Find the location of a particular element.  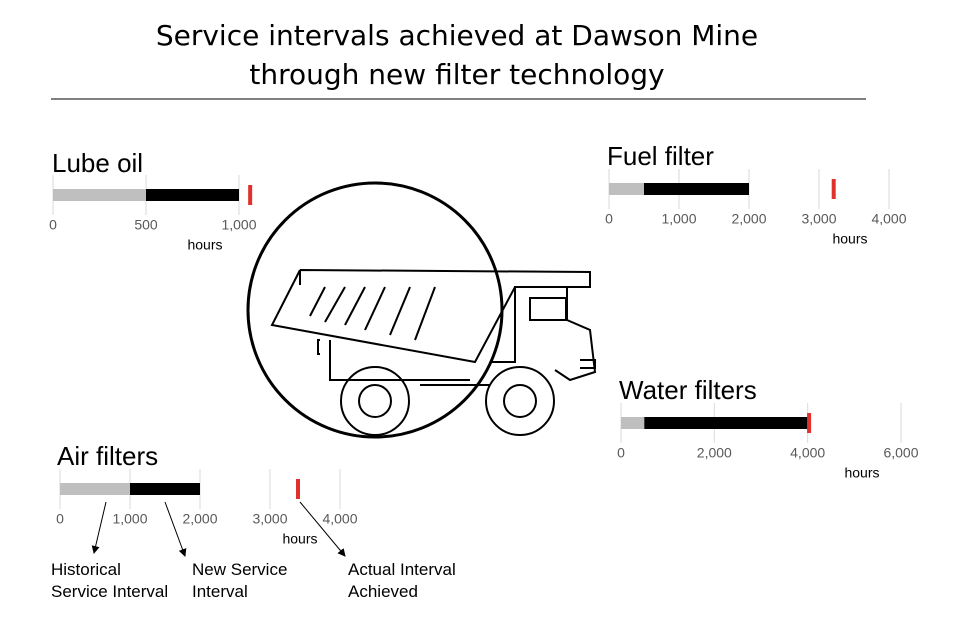

chart-title: Fuel filter is located at coordinates (660, 156).